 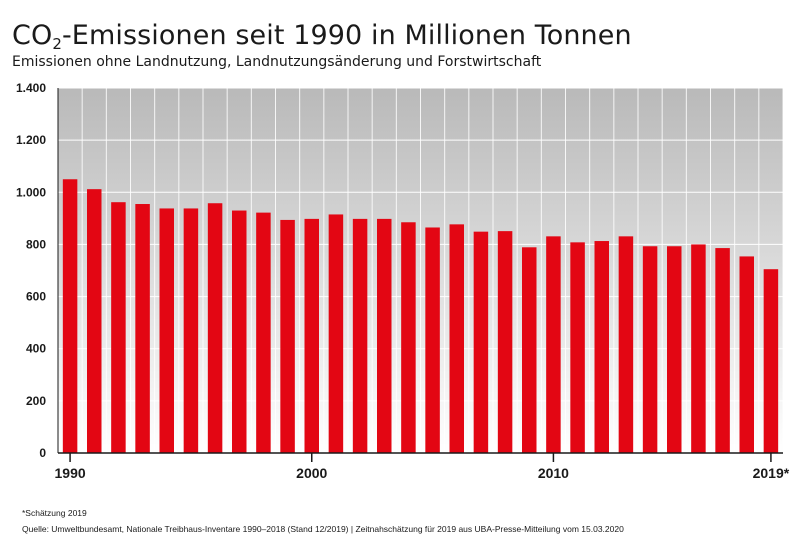 I want to click on y-tick-label: 600, so click(x=36, y=297).